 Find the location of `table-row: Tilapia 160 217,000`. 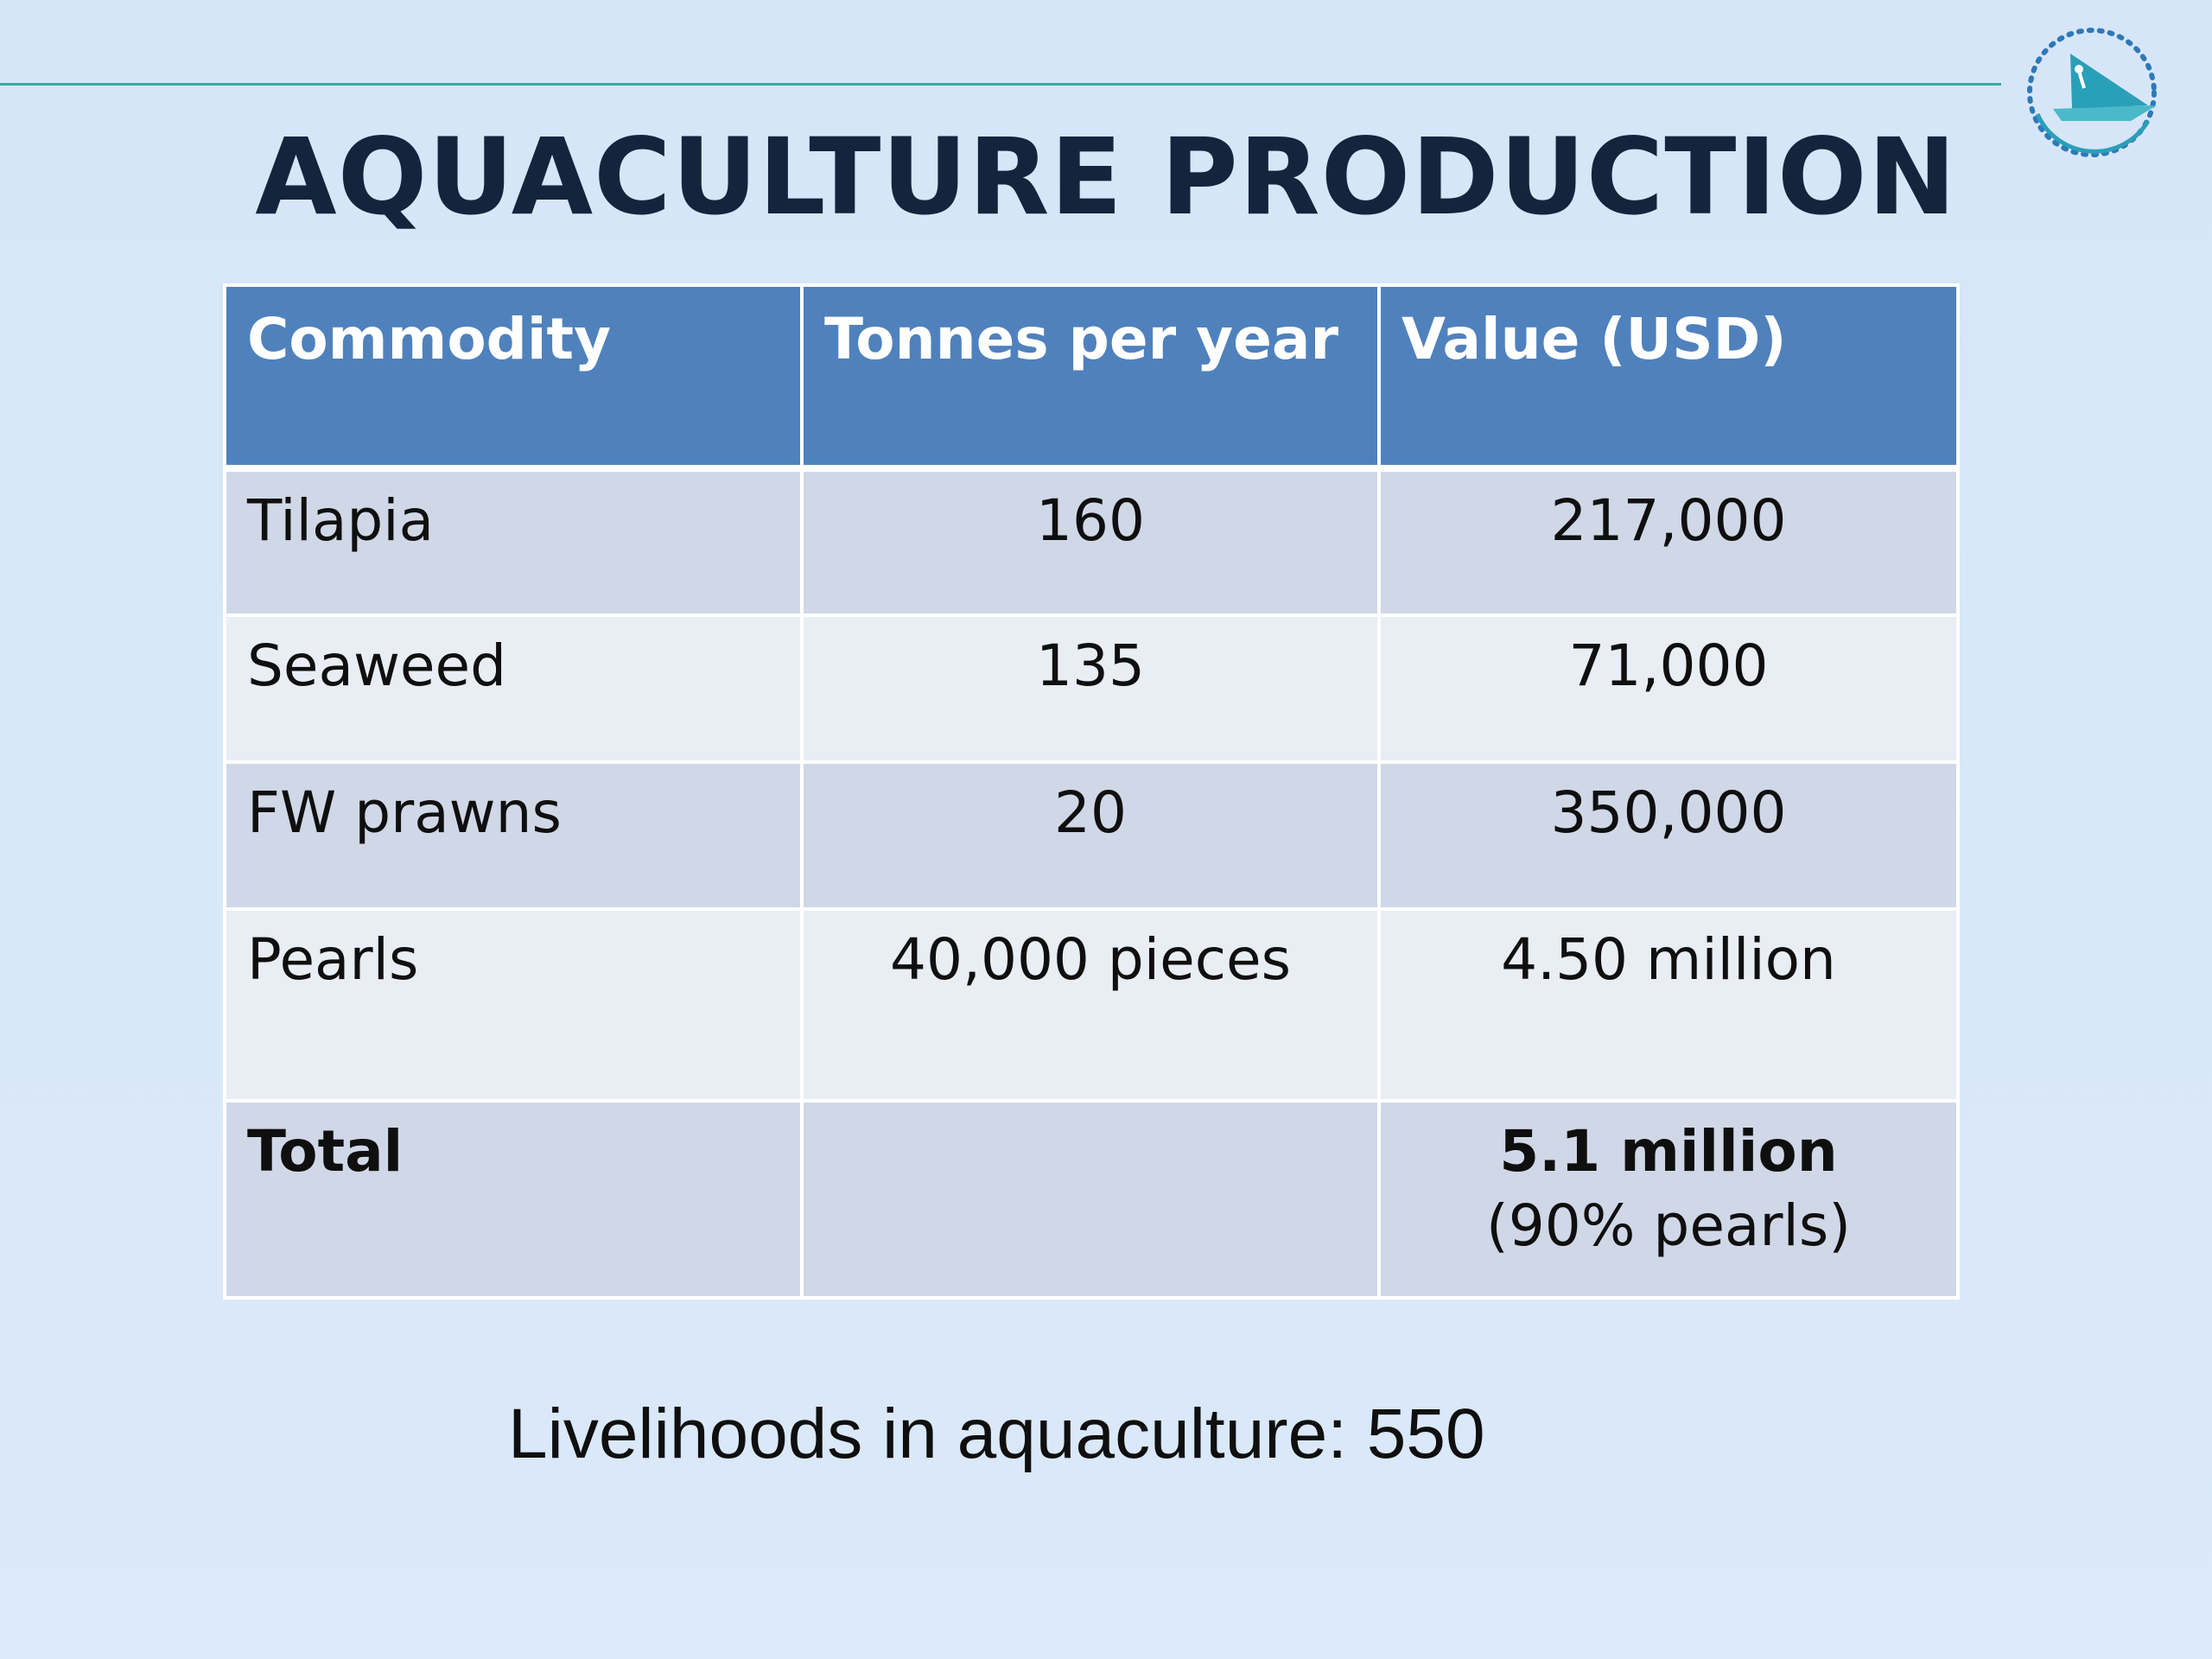

table-row: Tilapia 160 217,000 is located at coordinates (1091, 542).